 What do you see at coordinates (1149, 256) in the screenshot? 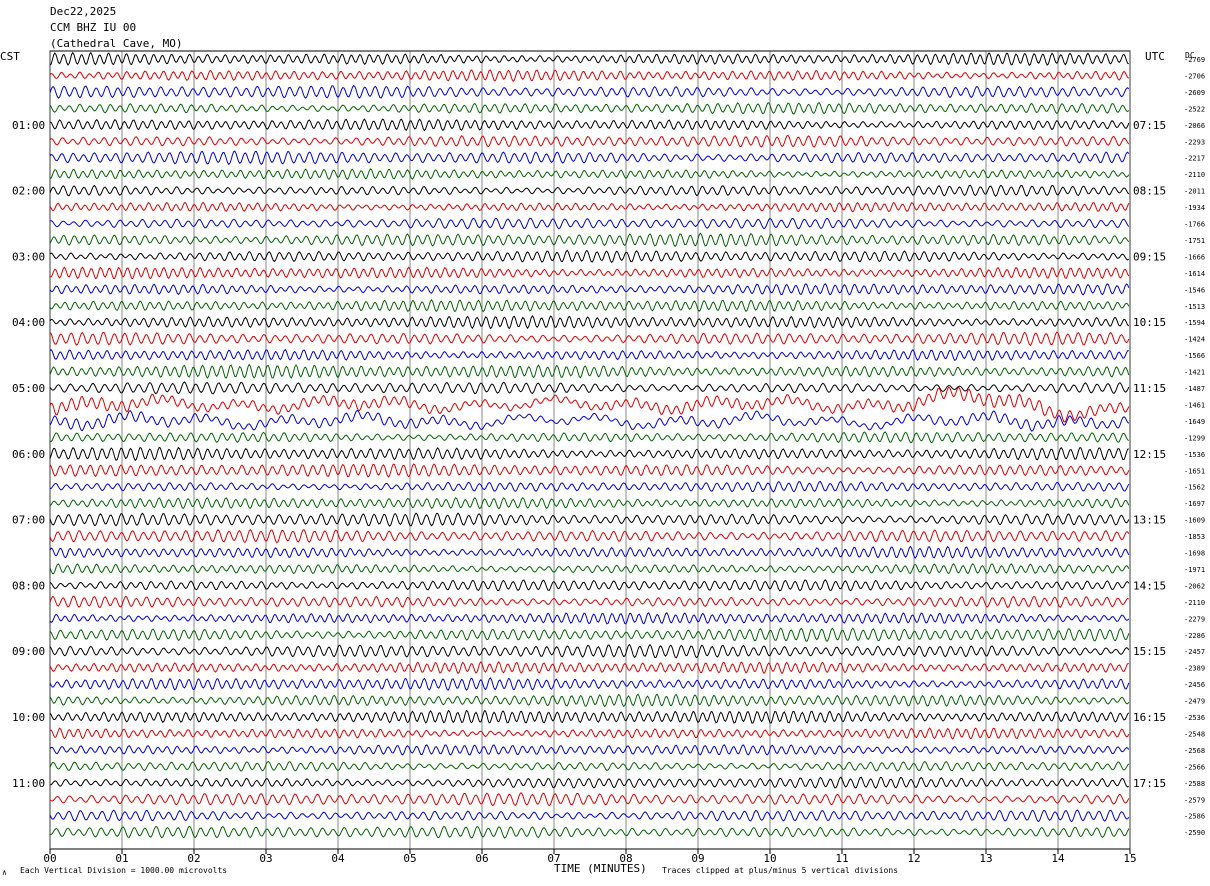
I see `utc-hour-label: 09:15` at bounding box center [1149, 256].